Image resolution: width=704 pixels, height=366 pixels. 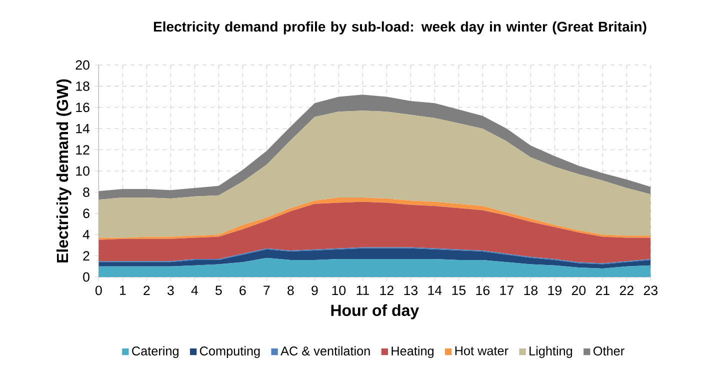 I want to click on x-tick-label: 12, so click(x=387, y=291).